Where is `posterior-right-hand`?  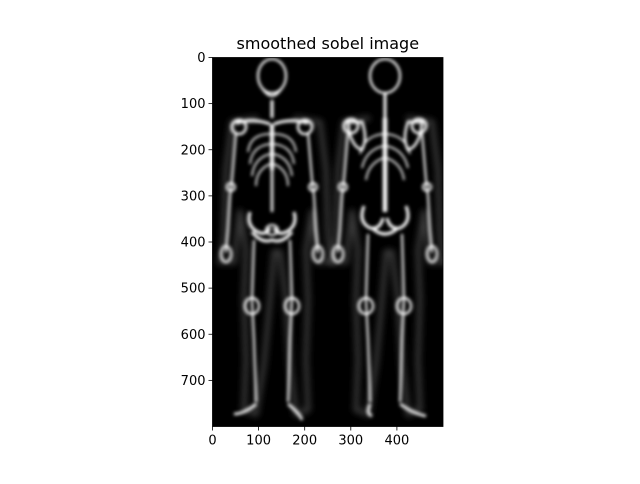 posterior-right-hand is located at coordinates (432, 254).